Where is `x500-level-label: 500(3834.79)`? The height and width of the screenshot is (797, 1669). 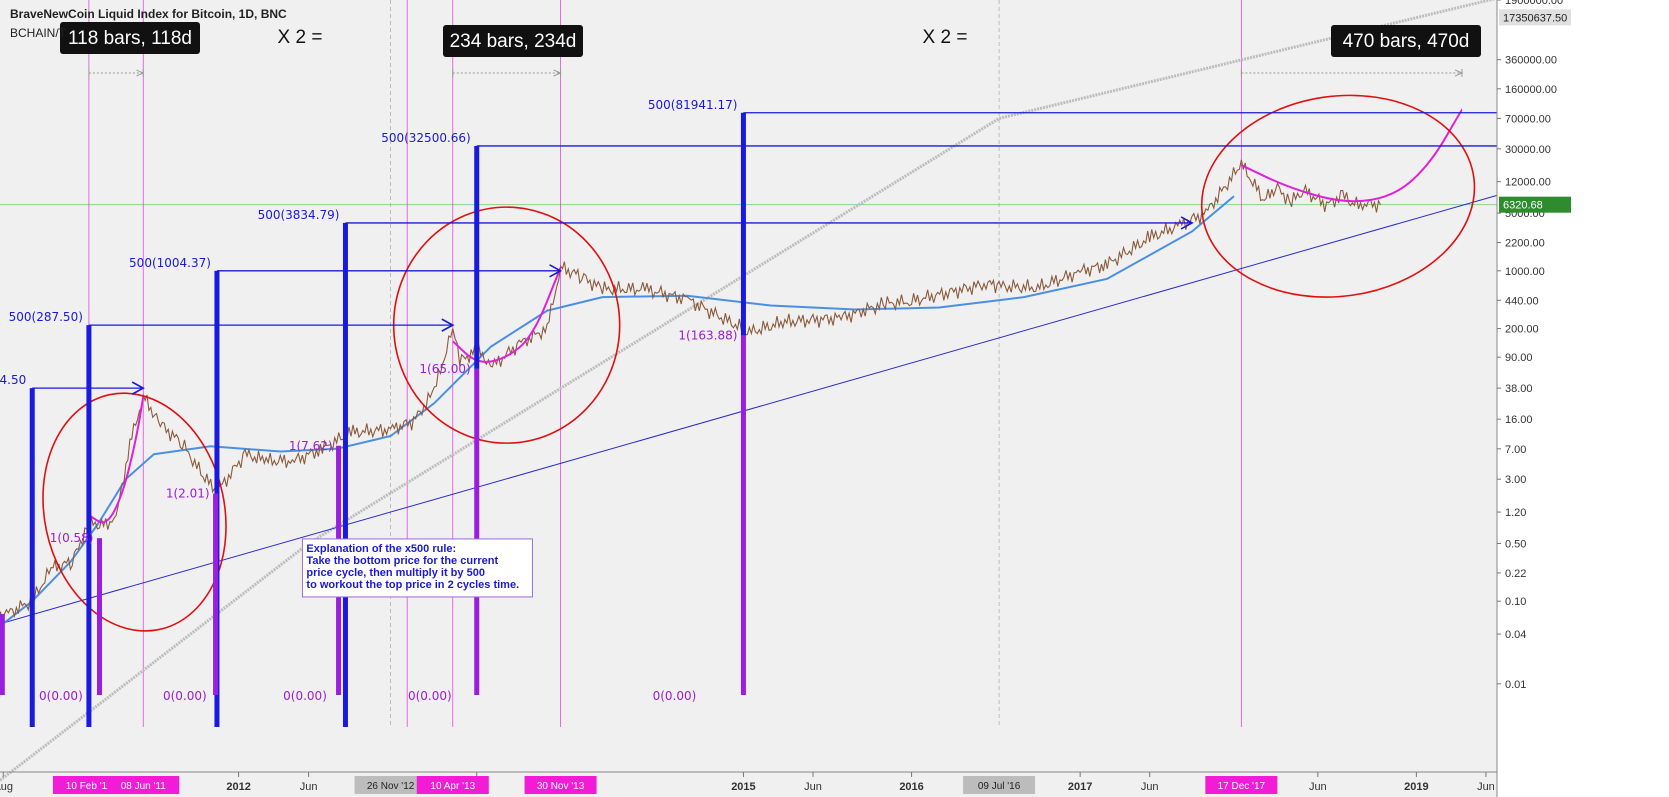 x500-level-label: 500(3834.79) is located at coordinates (299, 215).